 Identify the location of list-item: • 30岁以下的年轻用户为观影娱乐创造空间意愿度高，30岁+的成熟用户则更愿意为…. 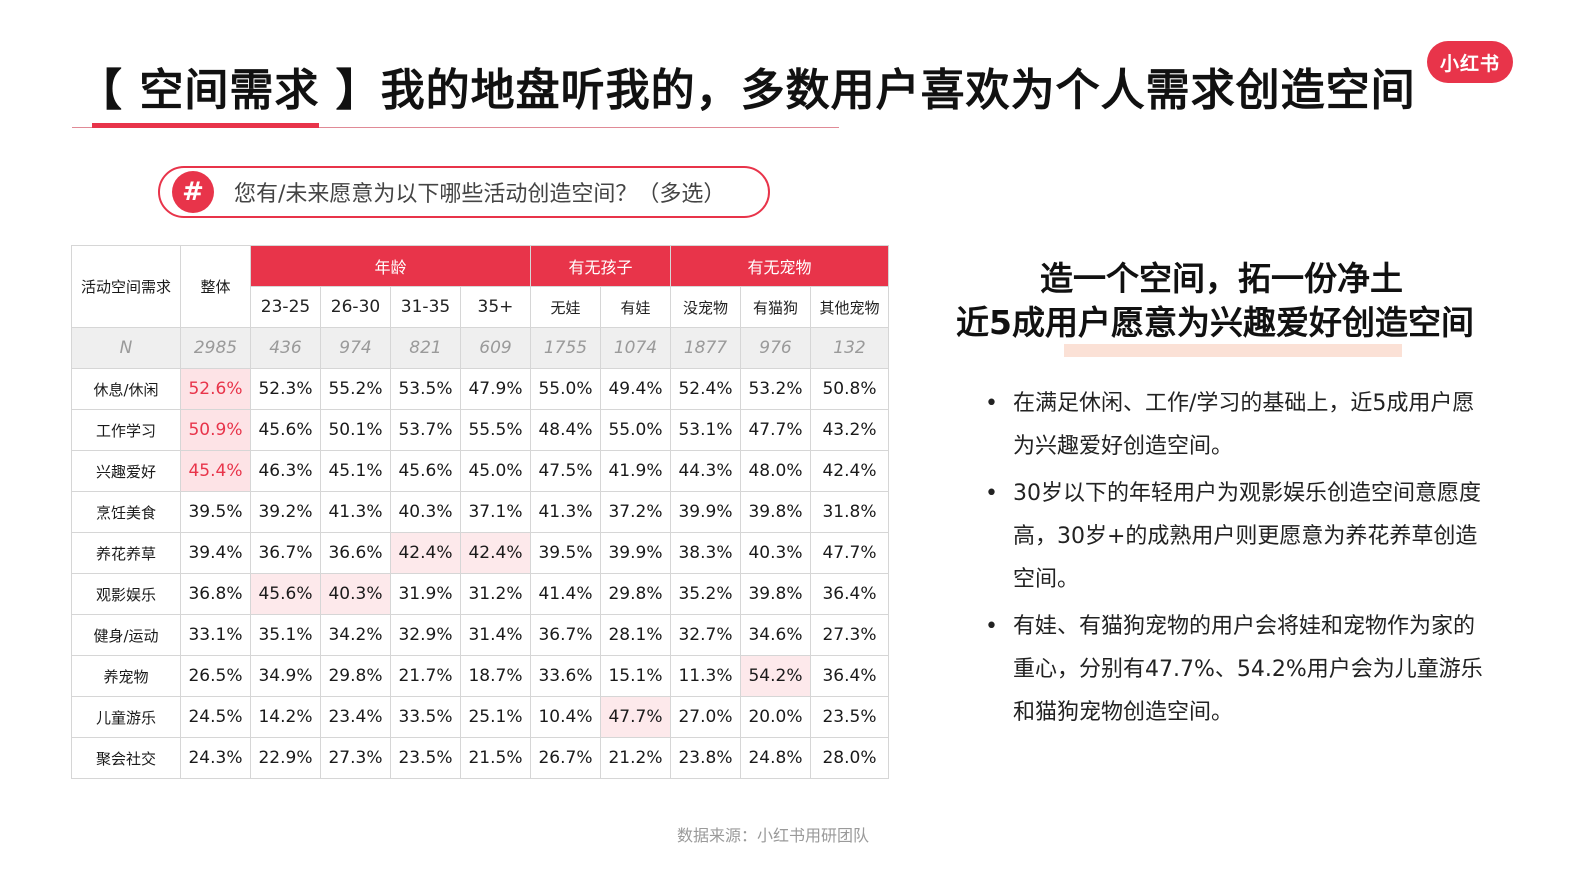
(1245, 536).